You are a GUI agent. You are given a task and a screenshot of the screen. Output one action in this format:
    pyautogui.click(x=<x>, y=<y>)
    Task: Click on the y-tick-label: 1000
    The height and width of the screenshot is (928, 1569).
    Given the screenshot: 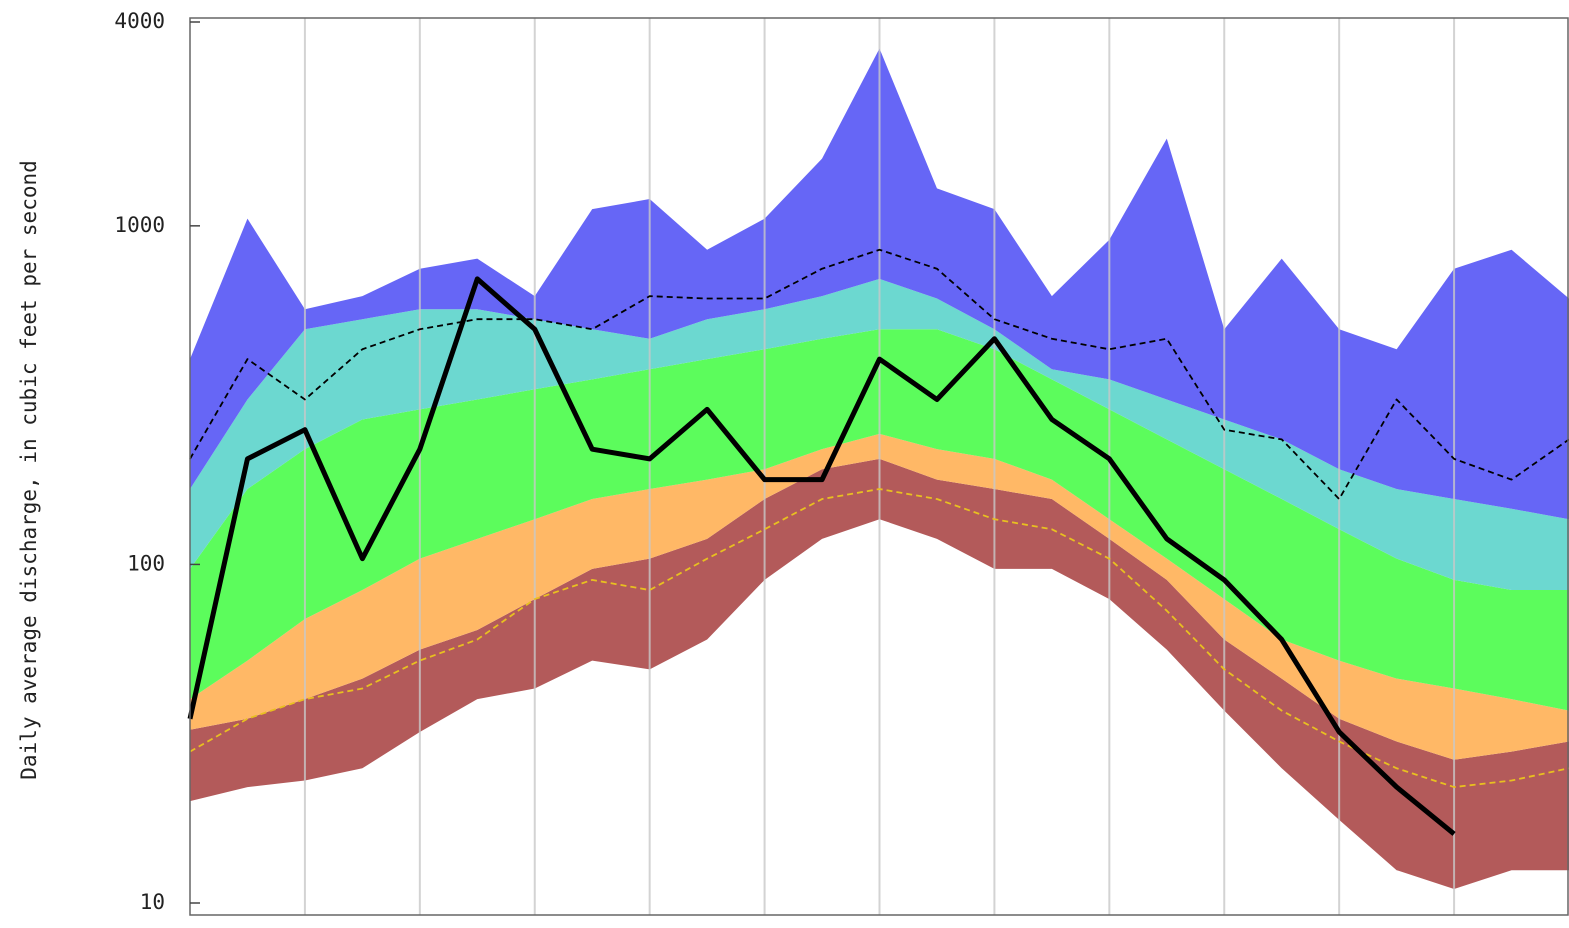 What is the action you would take?
    pyautogui.click(x=139, y=225)
    